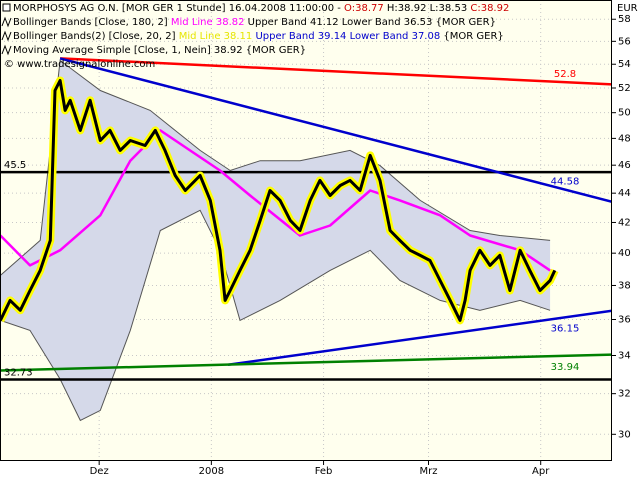 The height and width of the screenshot is (480, 640). Describe the element at coordinates (324, 471) in the screenshot. I see `x-tick-label: Feb` at that location.